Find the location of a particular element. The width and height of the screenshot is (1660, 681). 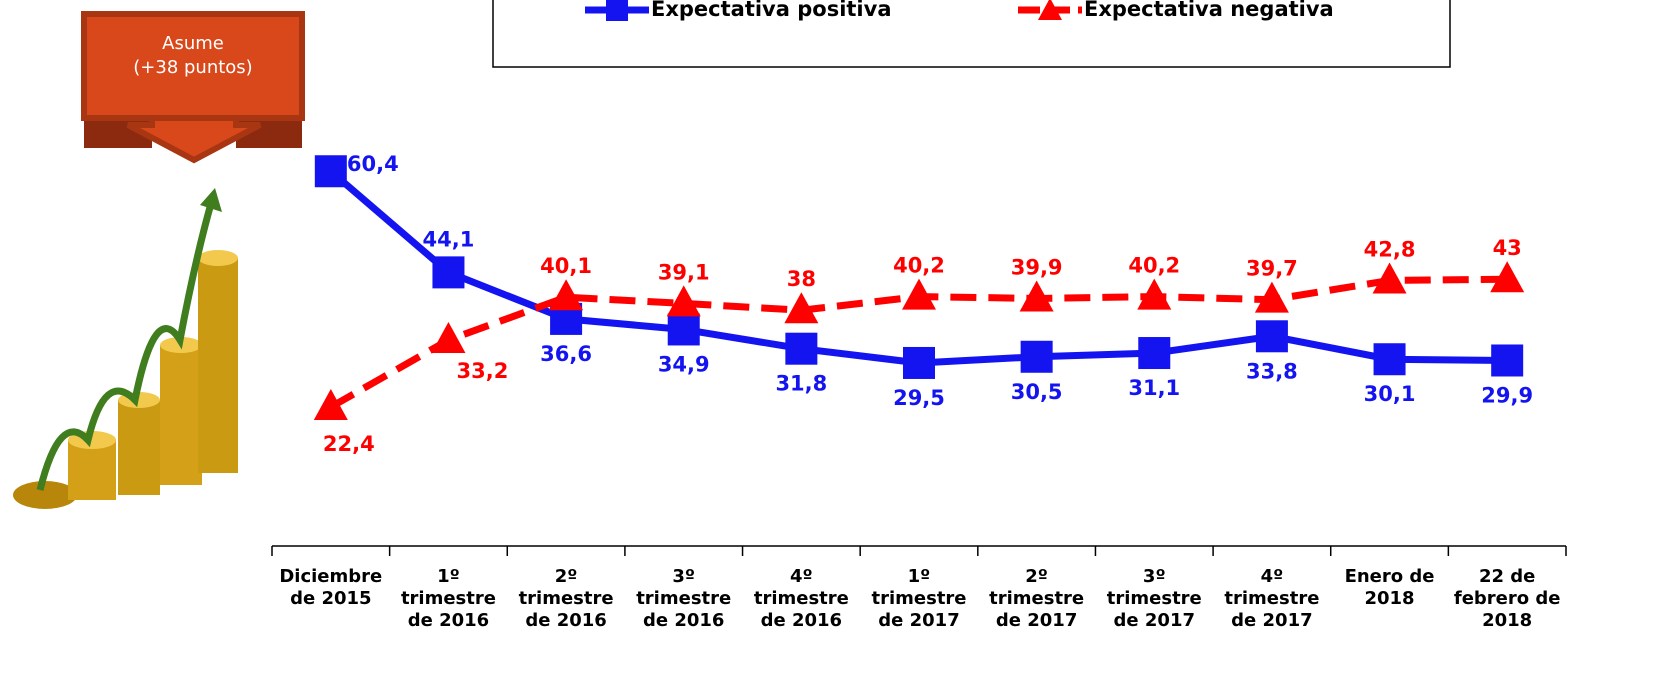

data-label: 30,1 is located at coordinates (1390, 394).